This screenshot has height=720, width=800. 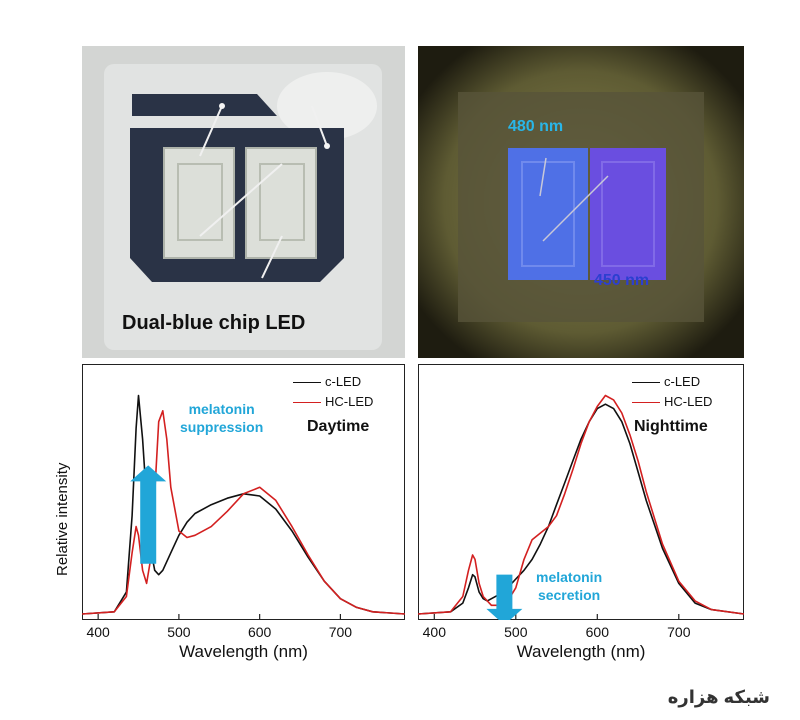 What do you see at coordinates (622, 280) in the screenshot?
I see `chip-label-450nm: 450 nm` at bounding box center [622, 280].